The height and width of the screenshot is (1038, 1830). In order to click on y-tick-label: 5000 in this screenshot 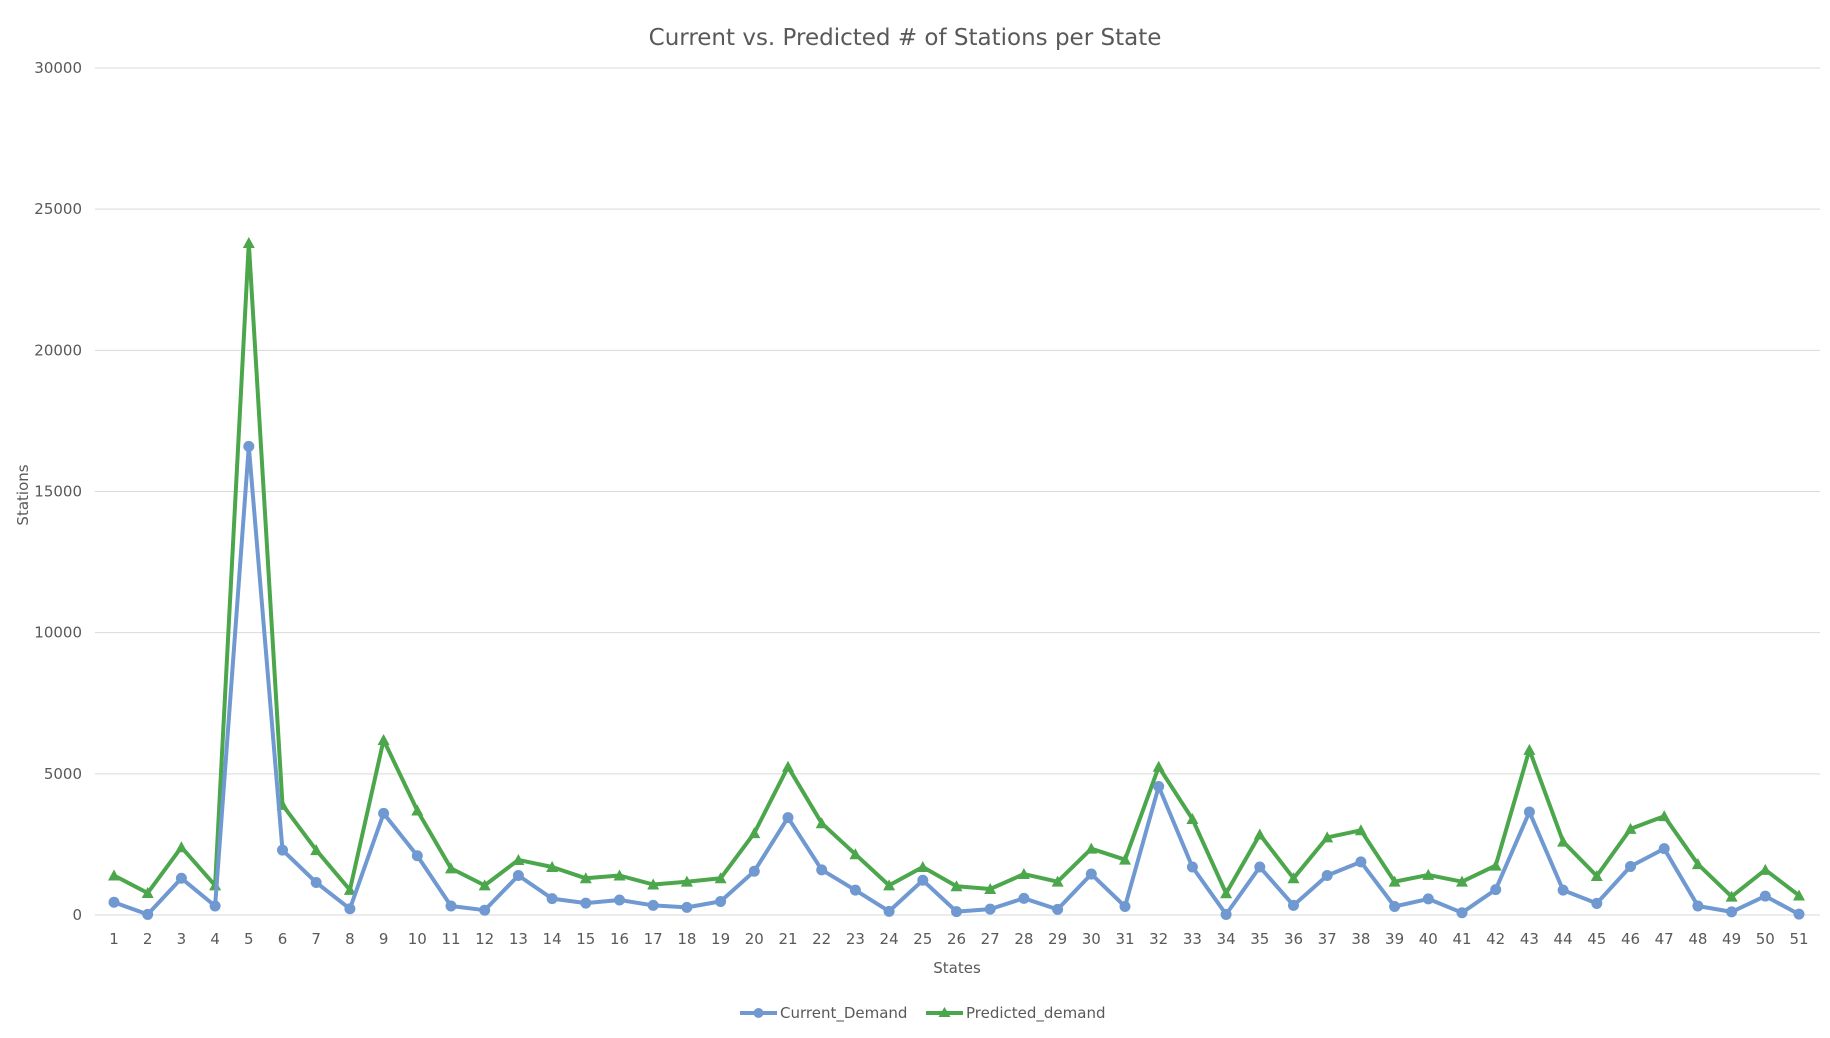, I will do `click(63, 774)`.